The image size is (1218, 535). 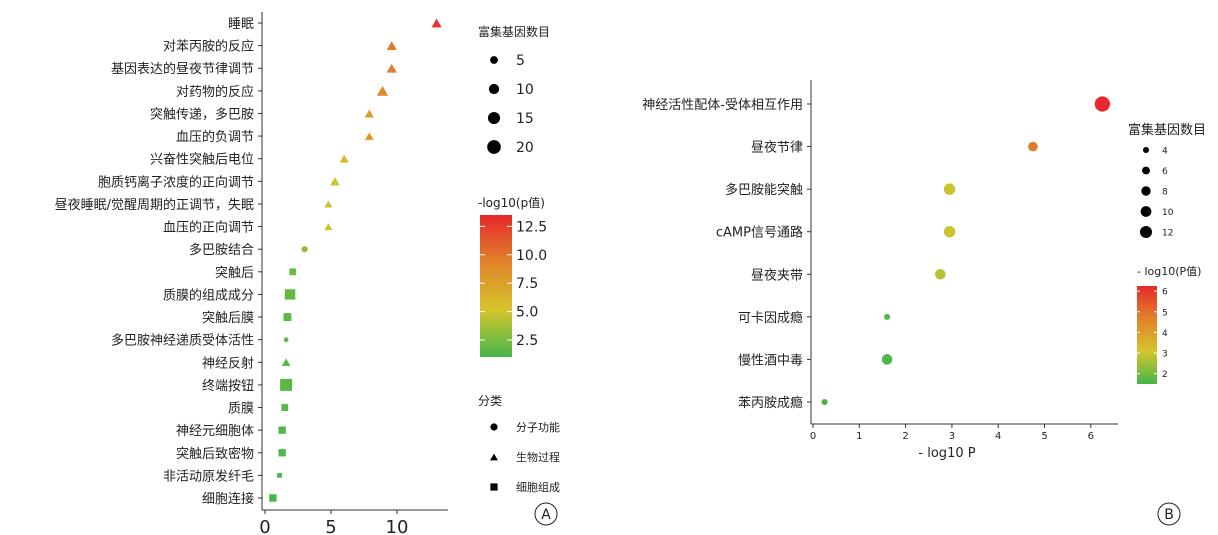 What do you see at coordinates (859, 436) in the screenshot?
I see `x-tick-label-b: 1` at bounding box center [859, 436].